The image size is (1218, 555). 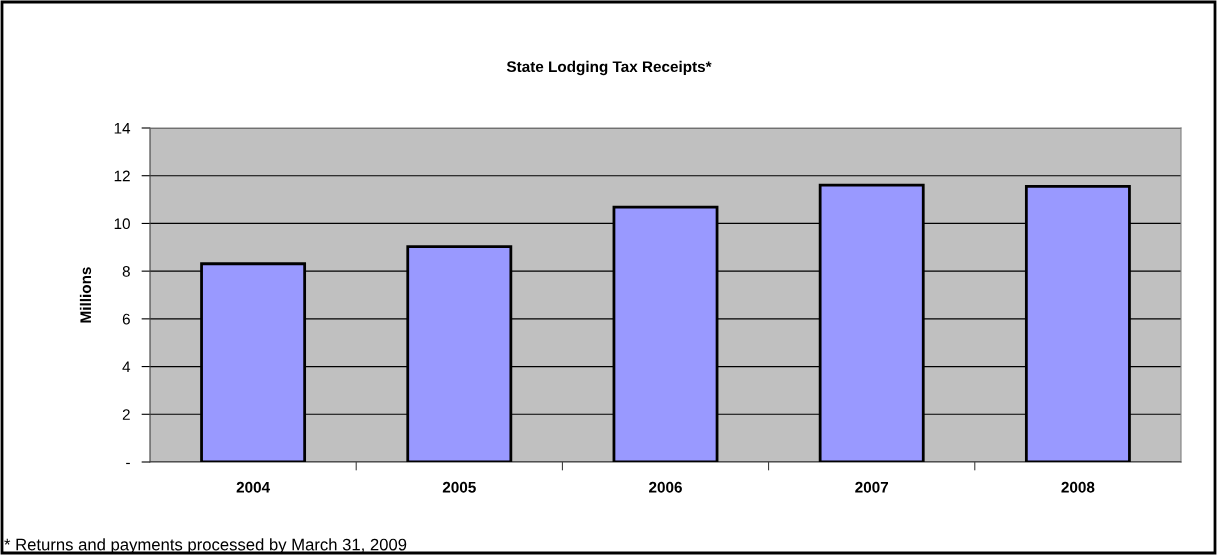 I want to click on y-tick-label: -, so click(x=128, y=463).